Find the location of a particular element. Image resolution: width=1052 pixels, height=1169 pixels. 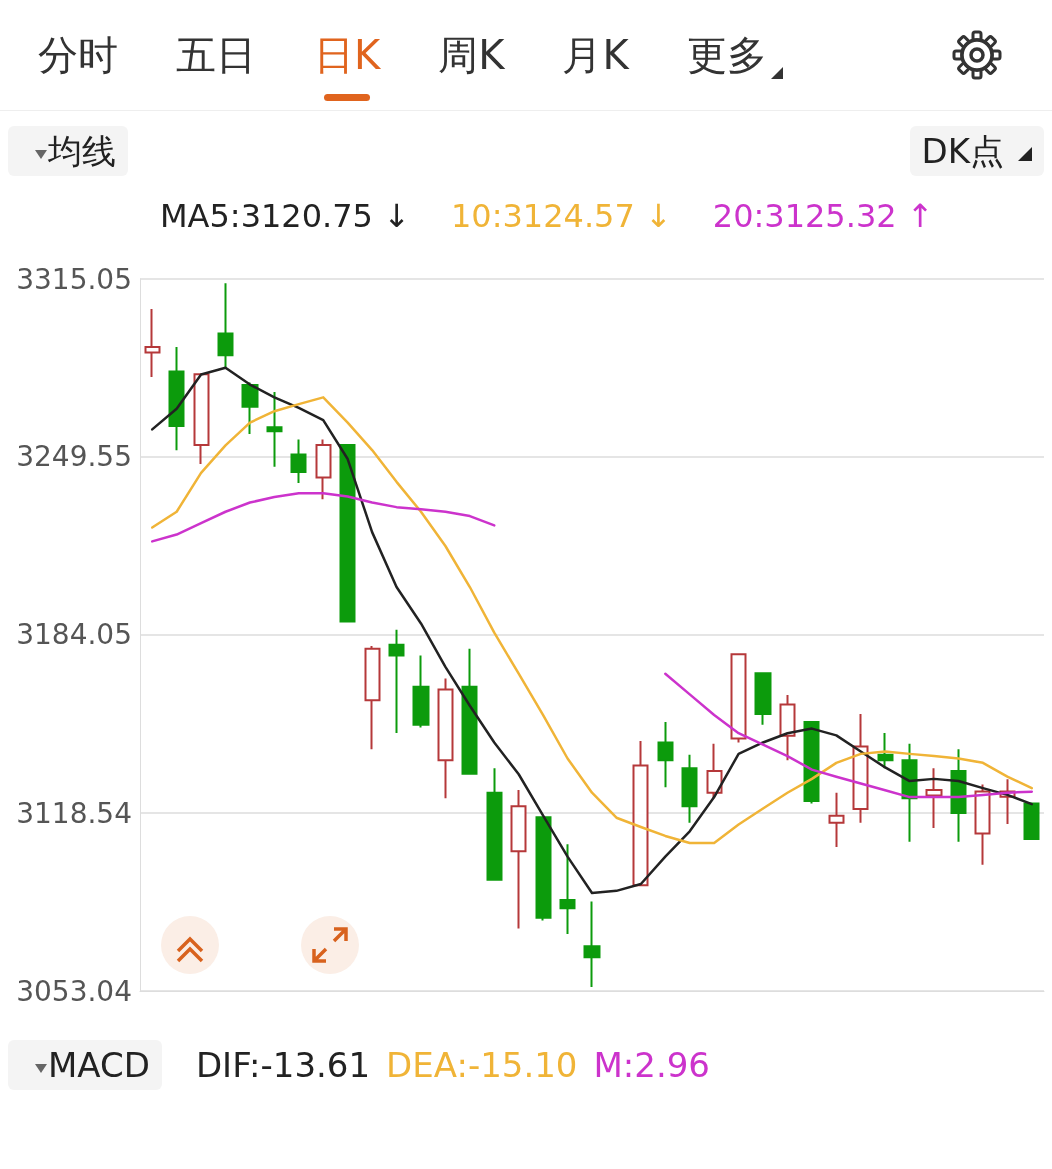

text: DK点 is located at coordinates (976, 151).